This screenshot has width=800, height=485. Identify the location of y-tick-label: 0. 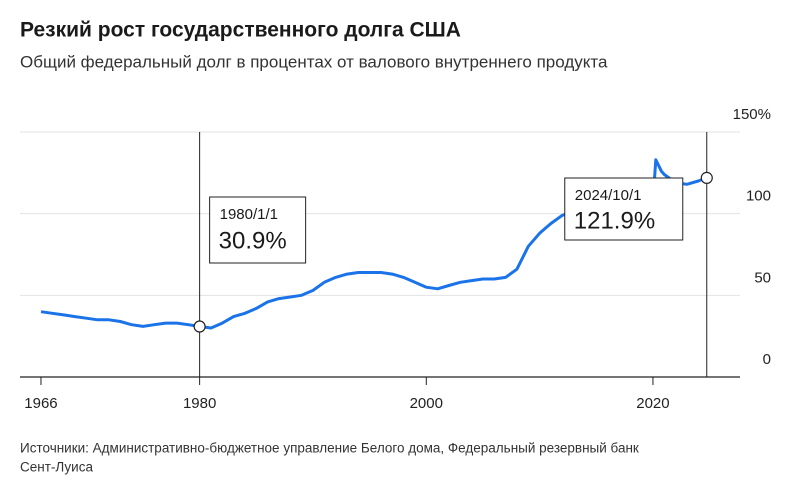
(767, 359).